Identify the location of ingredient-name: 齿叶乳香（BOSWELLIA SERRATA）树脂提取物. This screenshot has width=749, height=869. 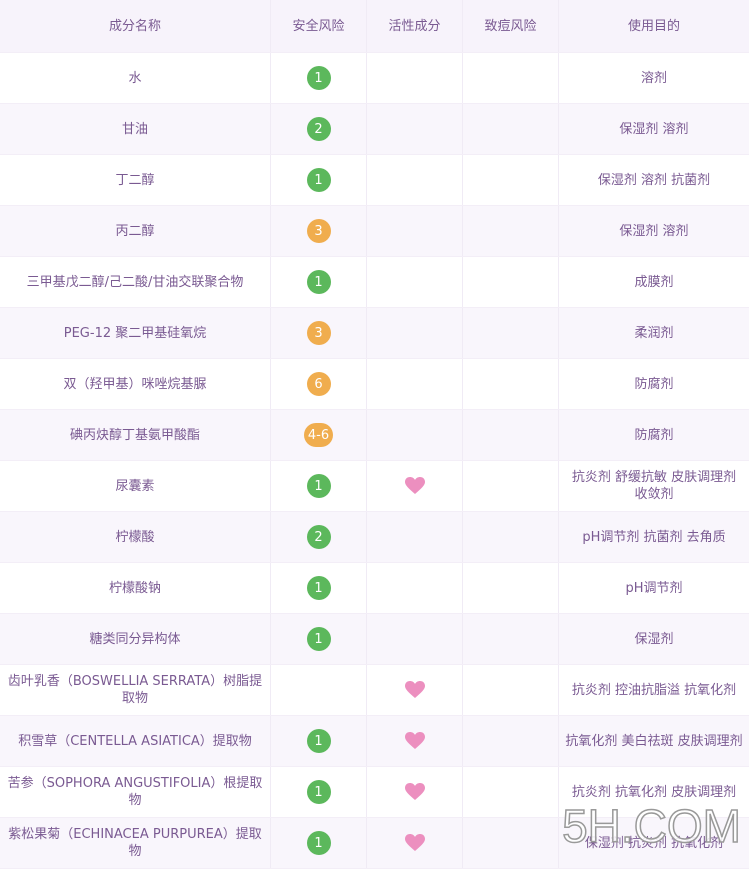
(135, 690).